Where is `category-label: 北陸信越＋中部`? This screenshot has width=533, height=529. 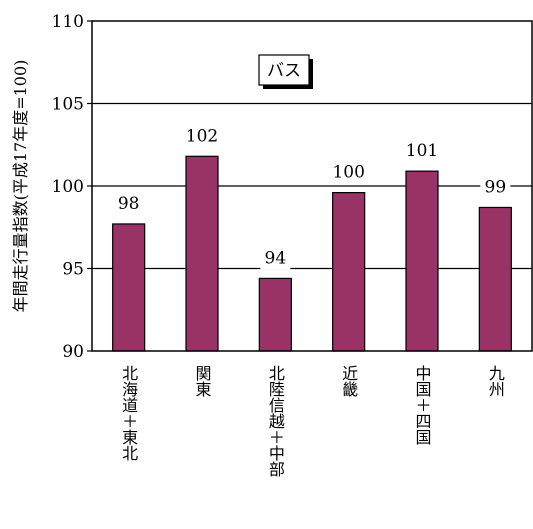
category-label: 北陸信越＋中部 is located at coordinates (275, 421).